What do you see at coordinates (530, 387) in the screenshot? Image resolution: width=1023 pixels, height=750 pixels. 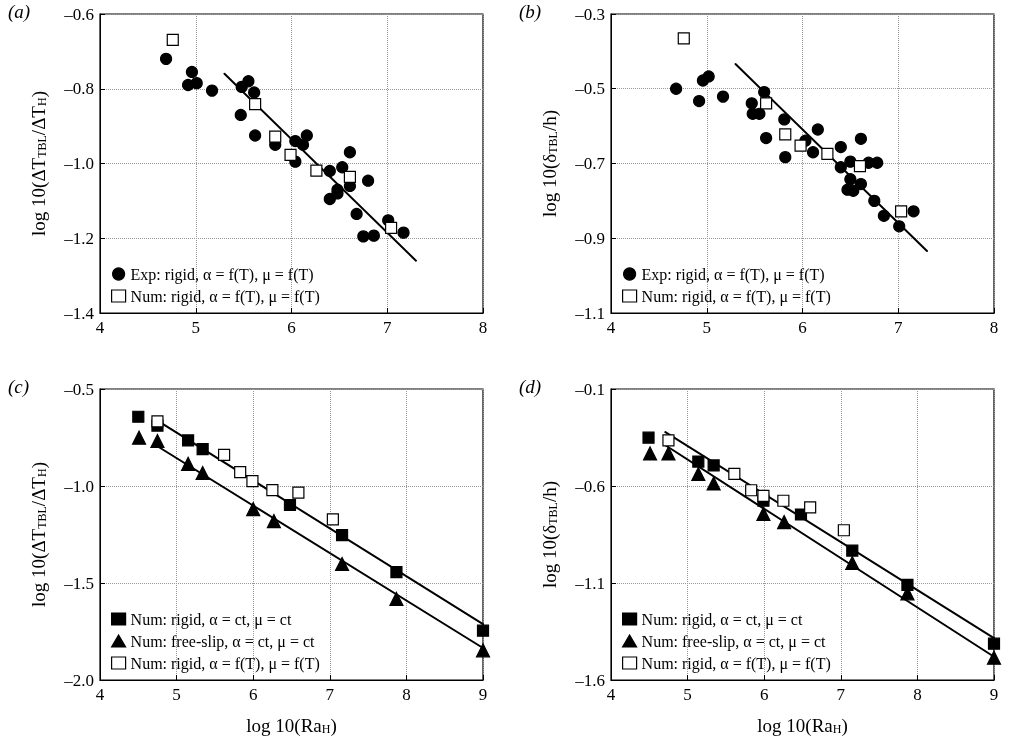 I see `text: (d)` at bounding box center [530, 387].